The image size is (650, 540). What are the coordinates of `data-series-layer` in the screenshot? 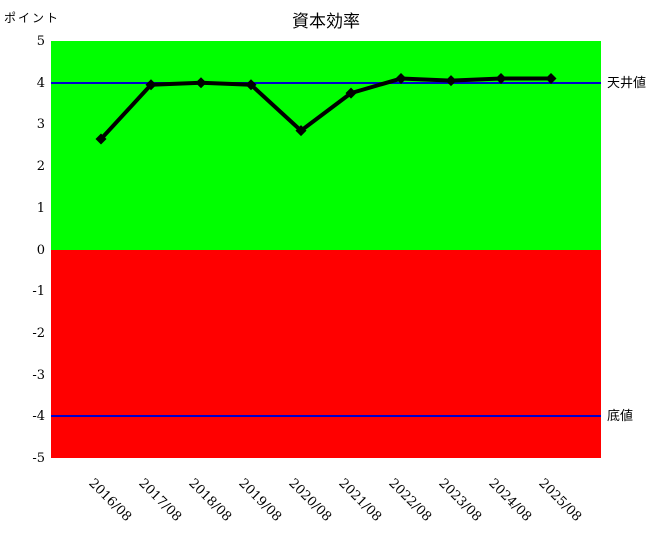 It's located at (326, 109).